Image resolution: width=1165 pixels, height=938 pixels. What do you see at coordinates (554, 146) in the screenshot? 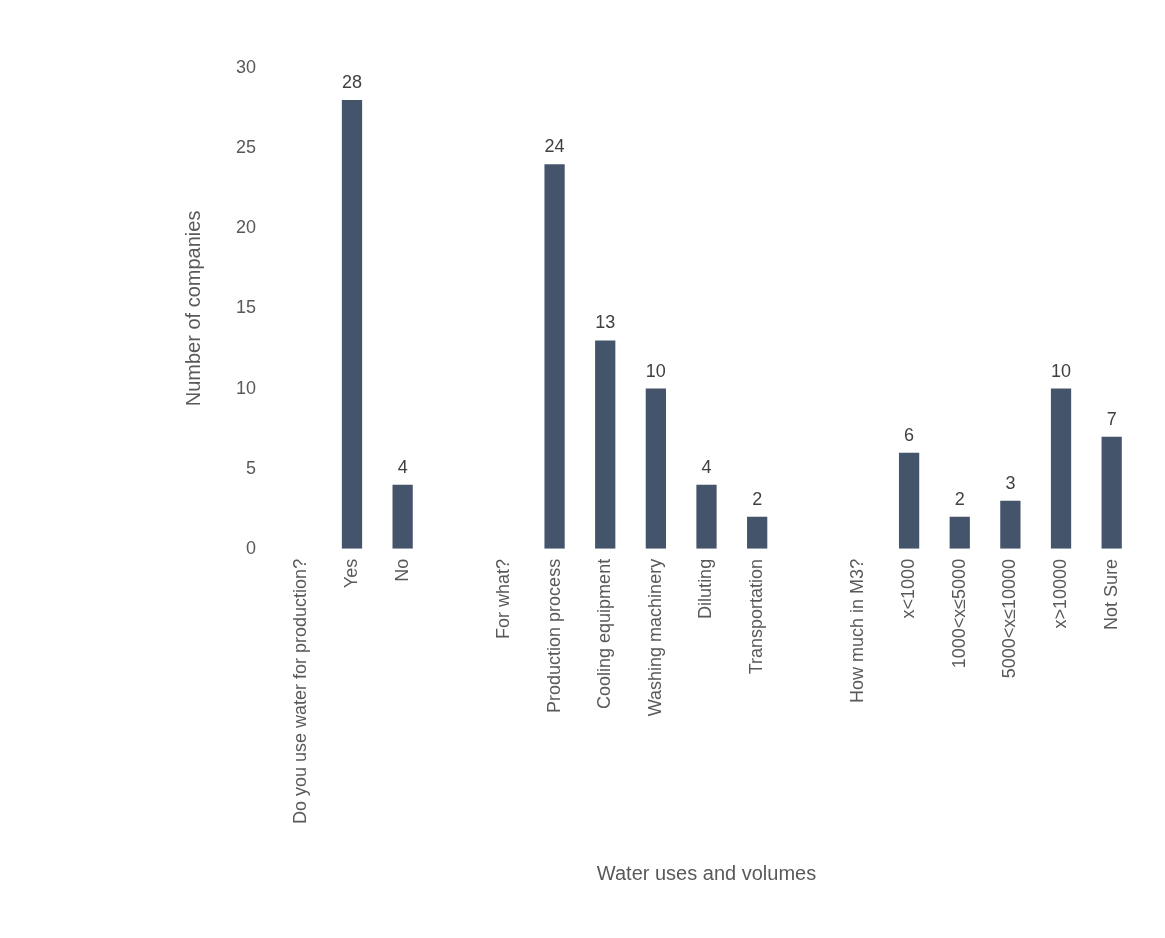
I see `data-label: 24` at bounding box center [554, 146].